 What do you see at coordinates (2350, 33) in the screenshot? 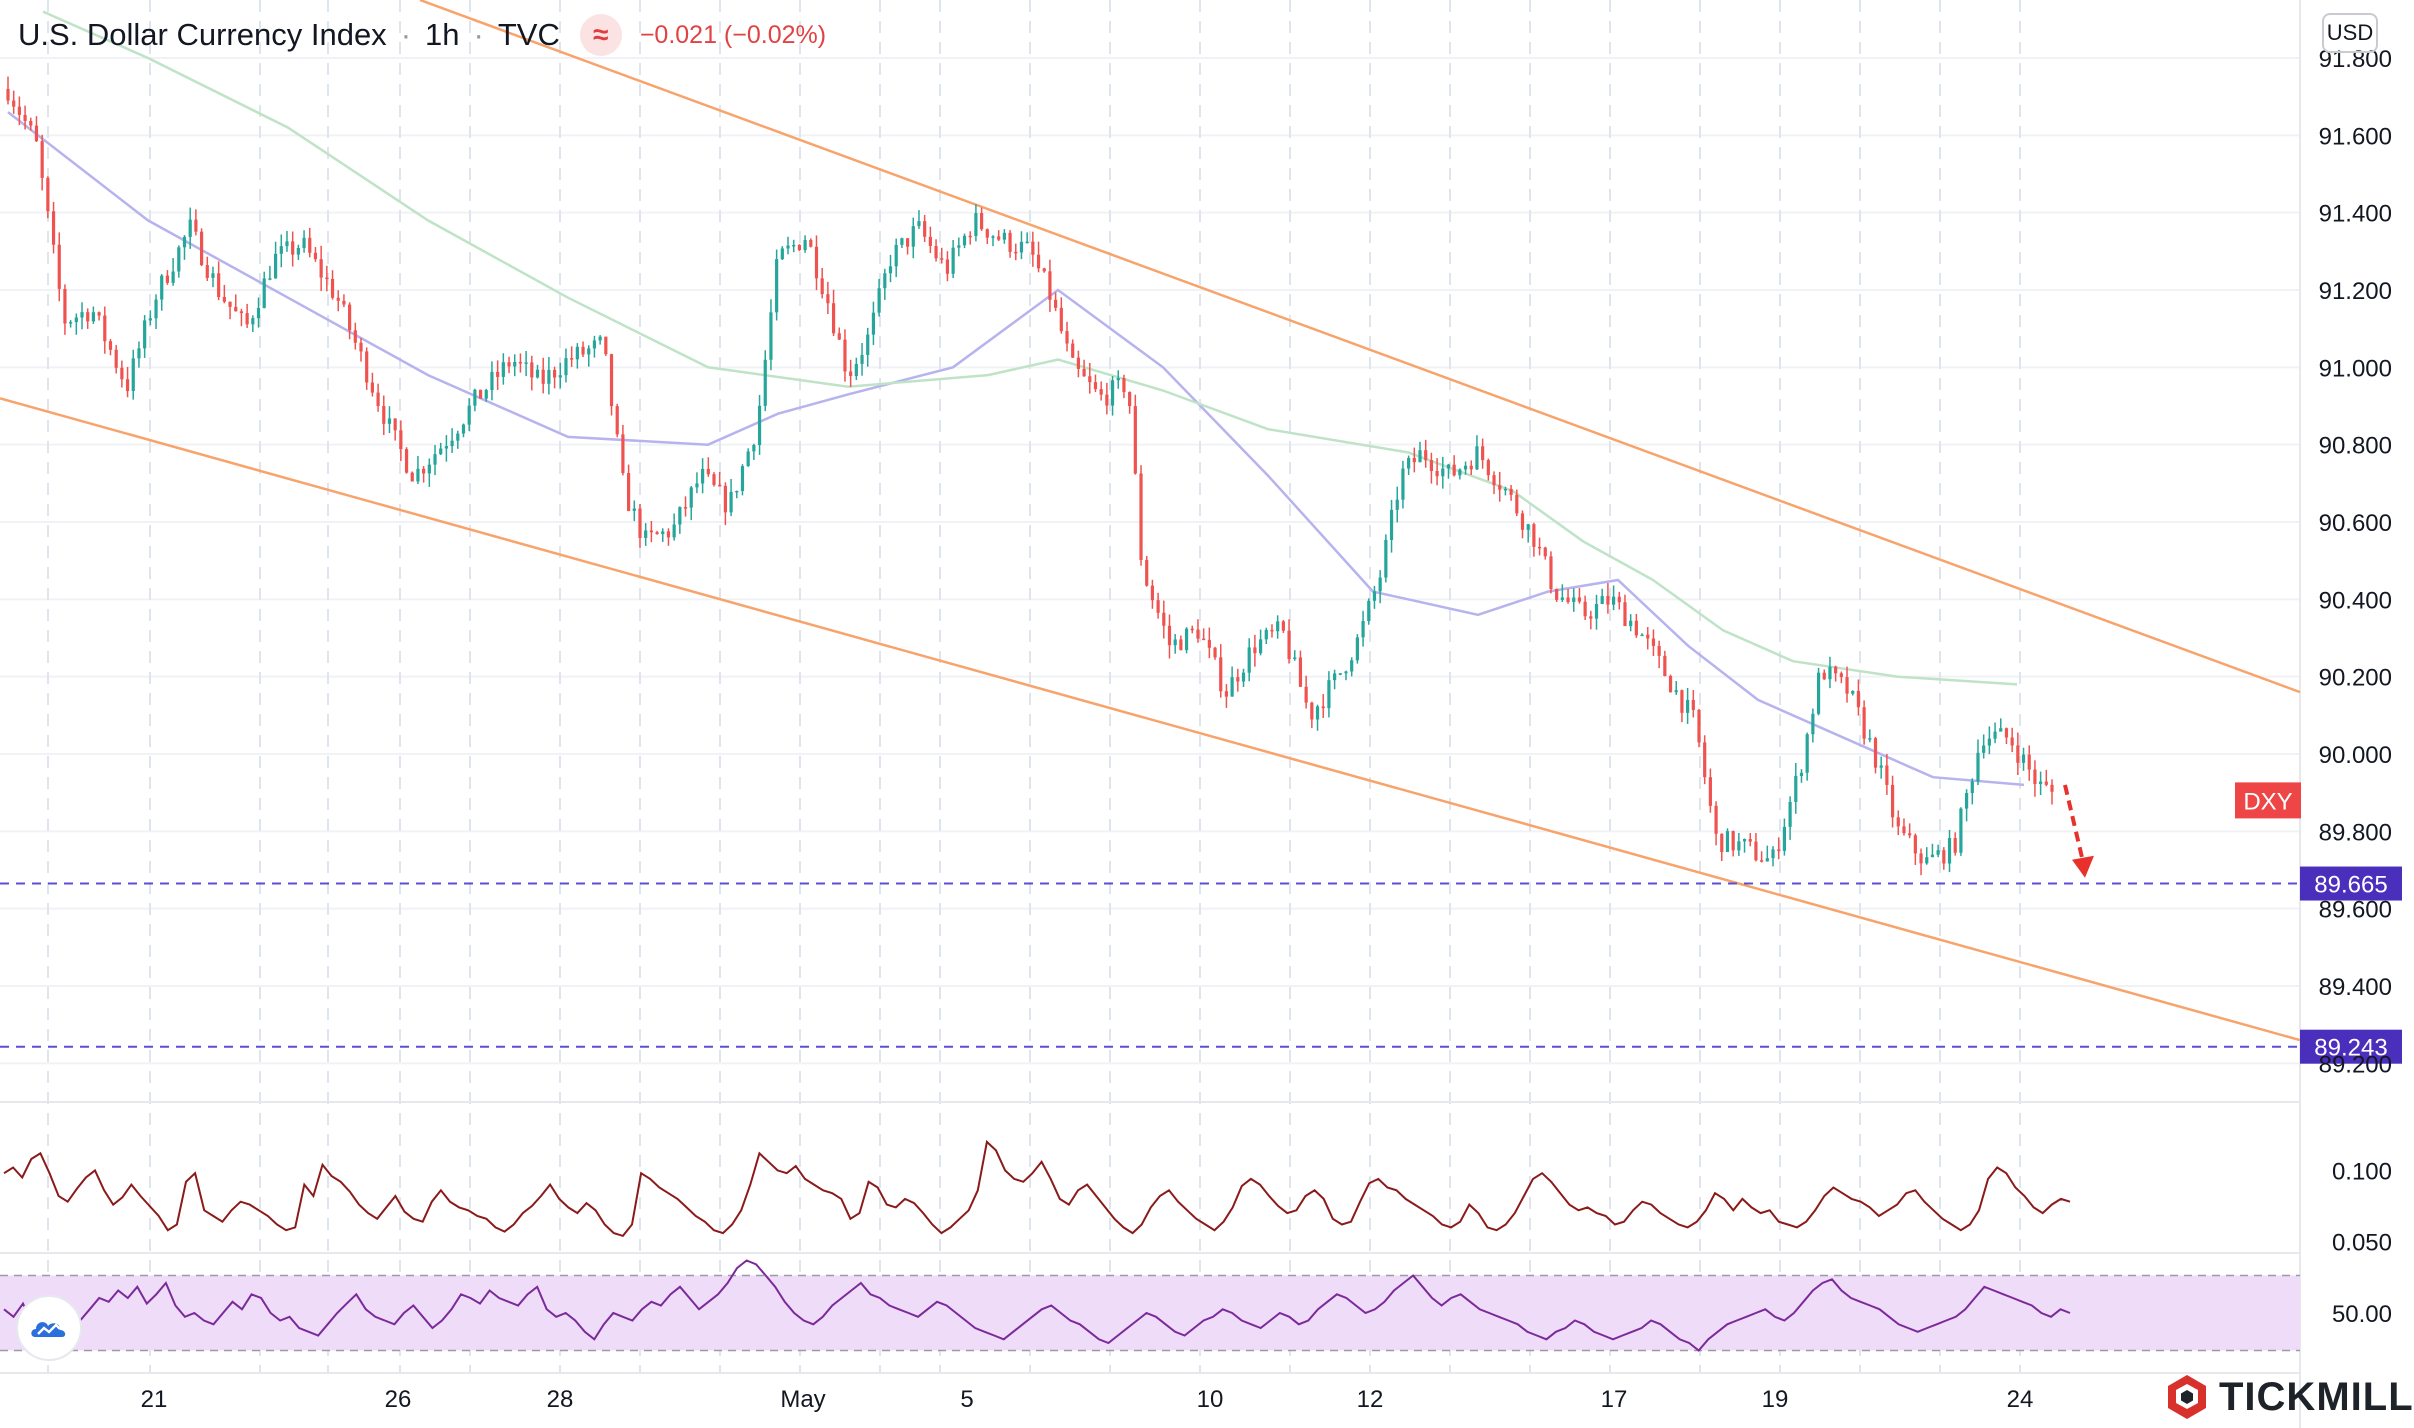
I see `currency-button: USD` at bounding box center [2350, 33].